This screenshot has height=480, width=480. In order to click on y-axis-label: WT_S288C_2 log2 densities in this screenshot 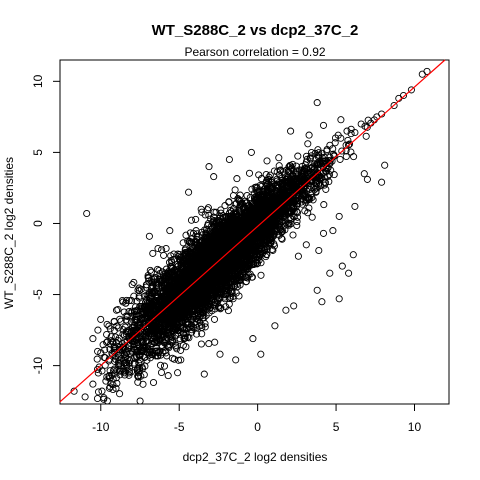, I will do `click(9, 233)`.